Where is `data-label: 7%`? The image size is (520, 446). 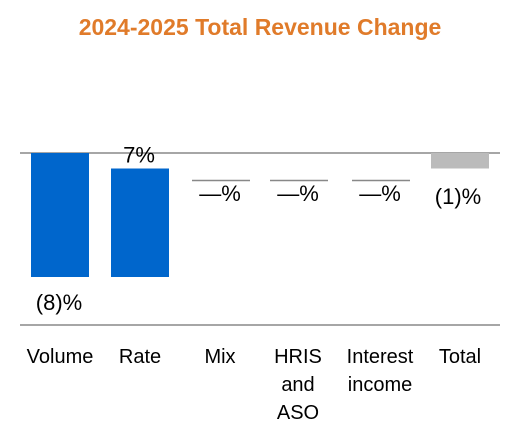
data-label: 7% is located at coordinates (139, 155).